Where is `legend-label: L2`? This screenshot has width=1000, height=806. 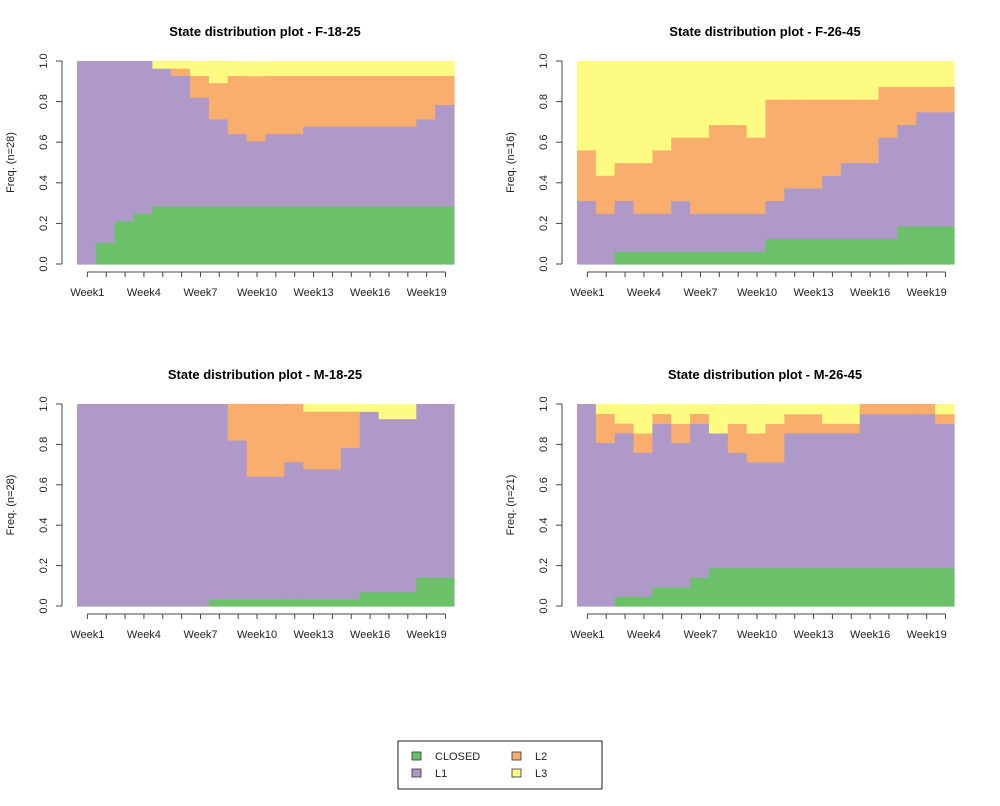
legend-label: L2 is located at coordinates (541, 757).